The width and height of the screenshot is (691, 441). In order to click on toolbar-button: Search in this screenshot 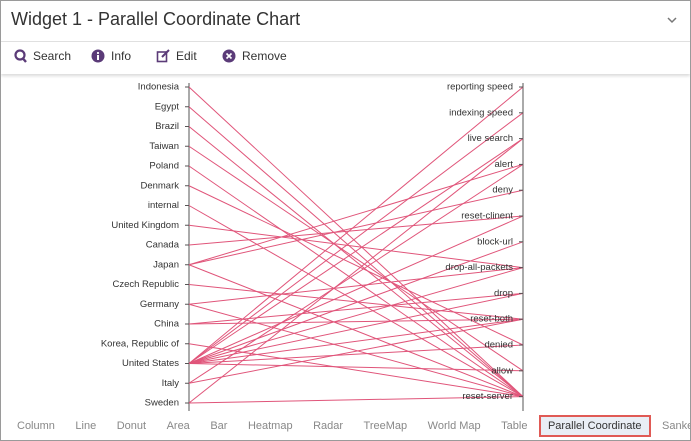, I will do `click(42, 56)`.